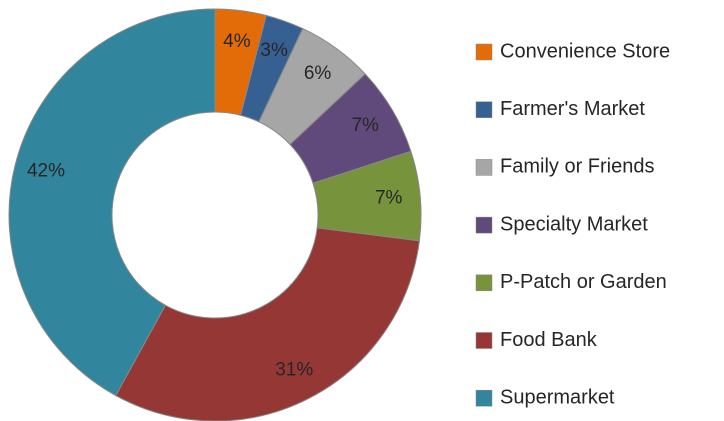  I want to click on legend-label: Food Bank, so click(549, 340).